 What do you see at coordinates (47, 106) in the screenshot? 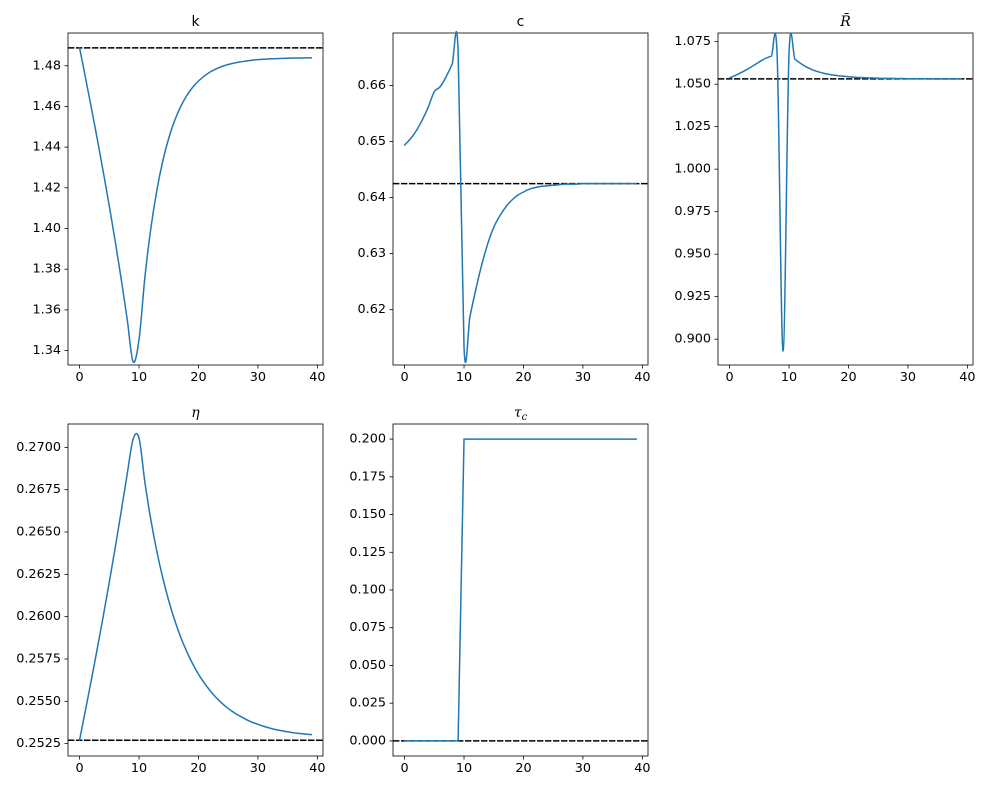
I see `y-tick-label: 1.46` at bounding box center [47, 106].